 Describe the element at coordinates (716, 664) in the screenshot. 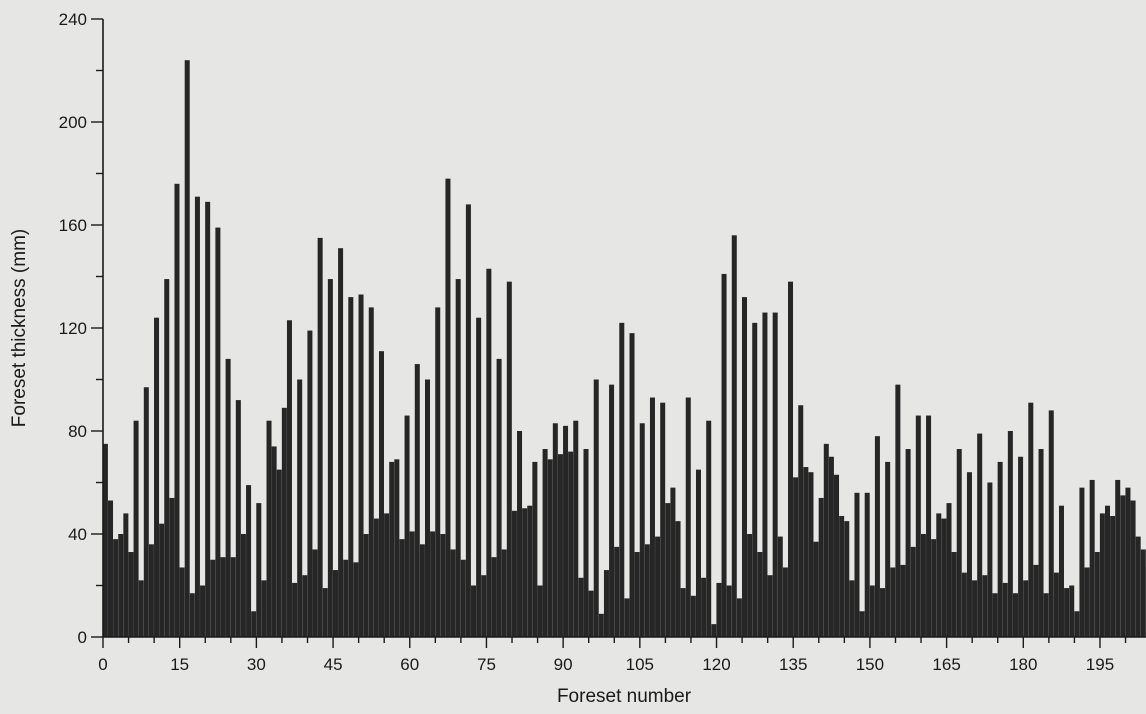

I see `x-tick-label: 120` at that location.